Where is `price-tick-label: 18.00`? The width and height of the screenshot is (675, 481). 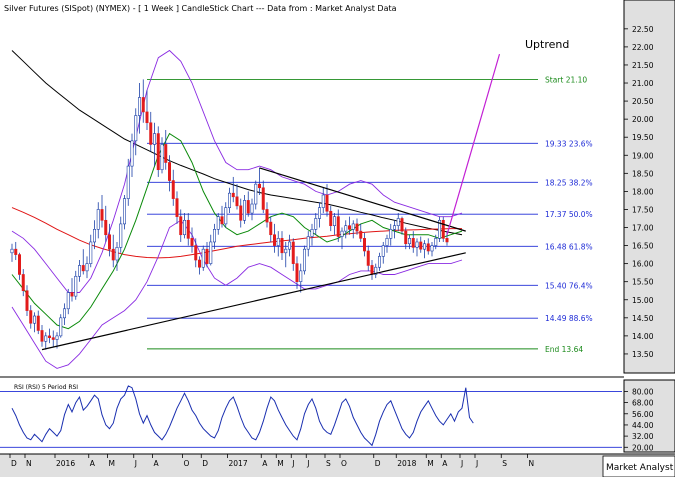 price-tick-label: 18.00 is located at coordinates (643, 191).